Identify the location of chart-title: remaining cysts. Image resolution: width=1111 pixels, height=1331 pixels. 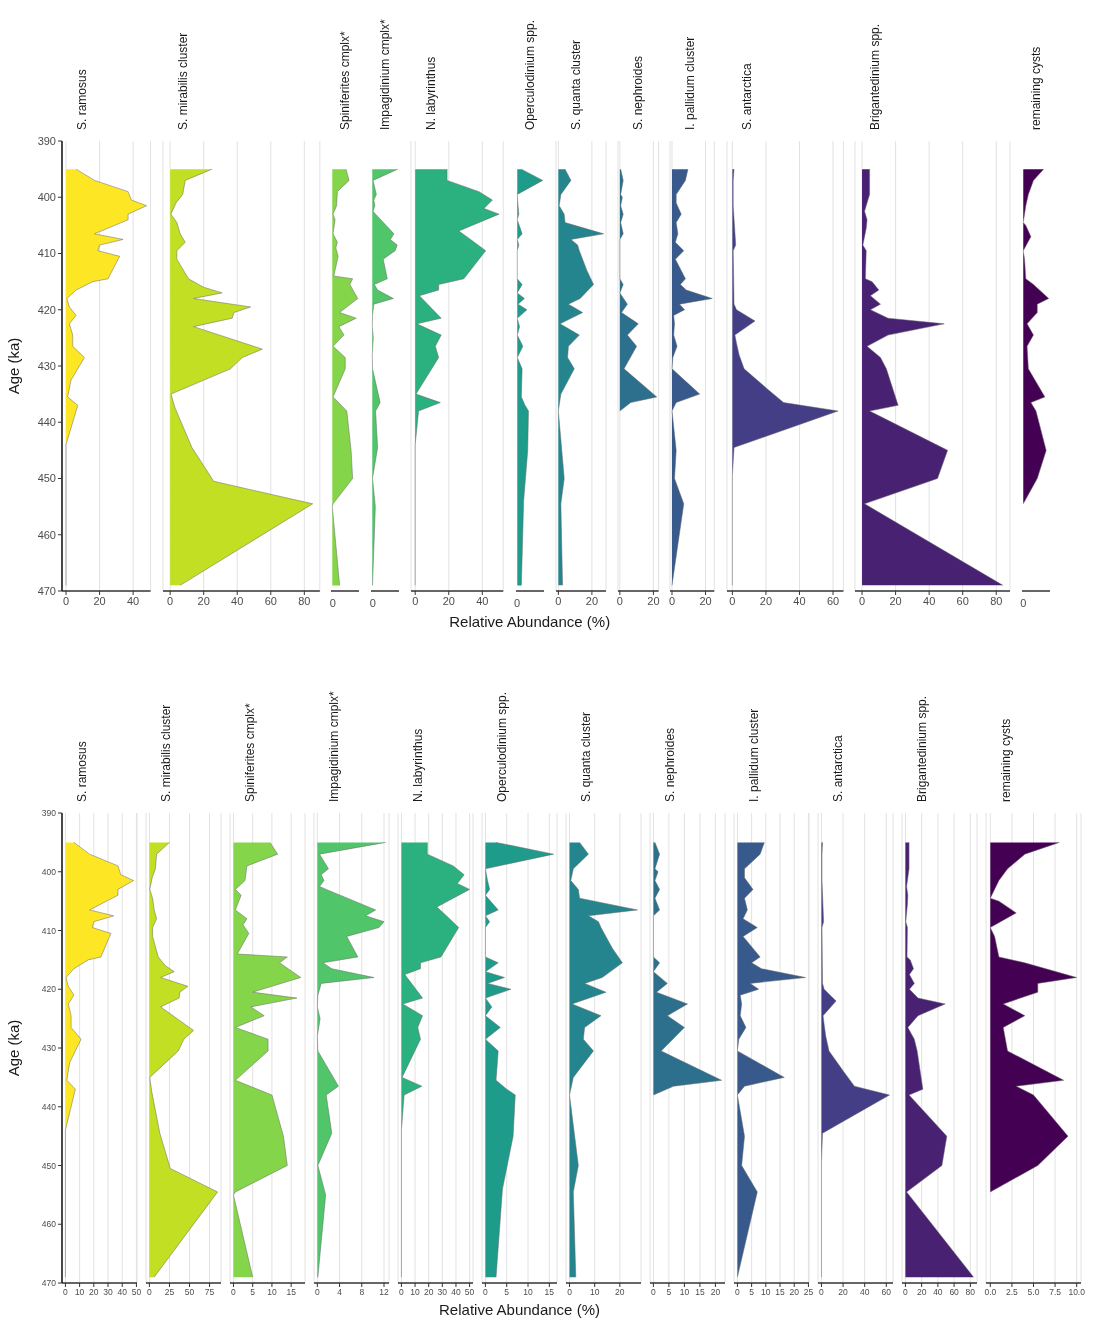
(1006, 760).